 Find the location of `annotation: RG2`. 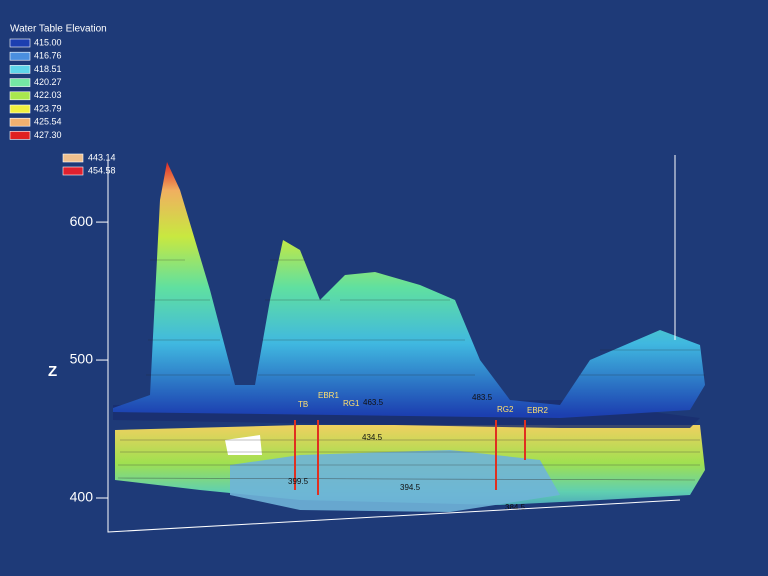

annotation: RG2 is located at coordinates (505, 409).